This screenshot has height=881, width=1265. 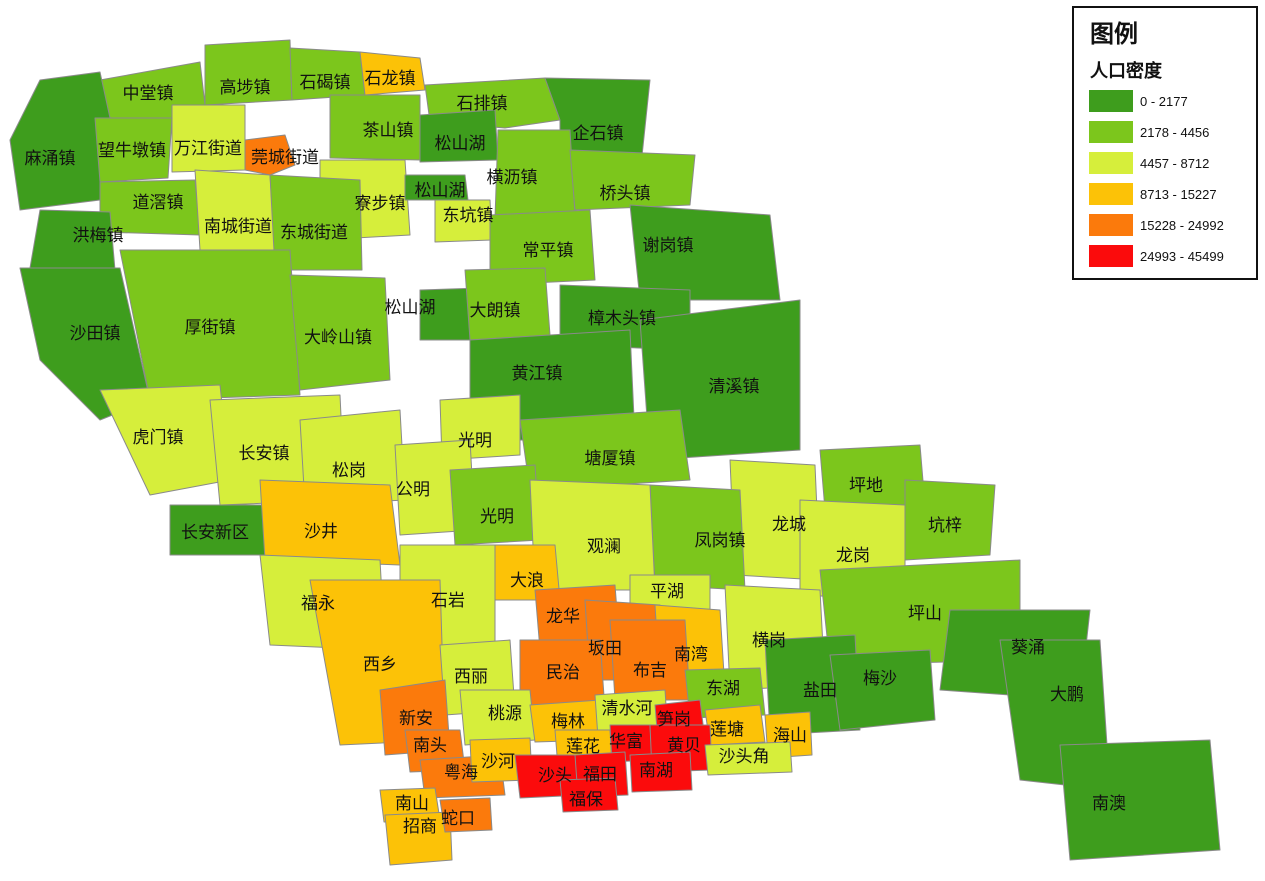 What do you see at coordinates (208, 149) in the screenshot?
I see `region-label: 万江街道` at bounding box center [208, 149].